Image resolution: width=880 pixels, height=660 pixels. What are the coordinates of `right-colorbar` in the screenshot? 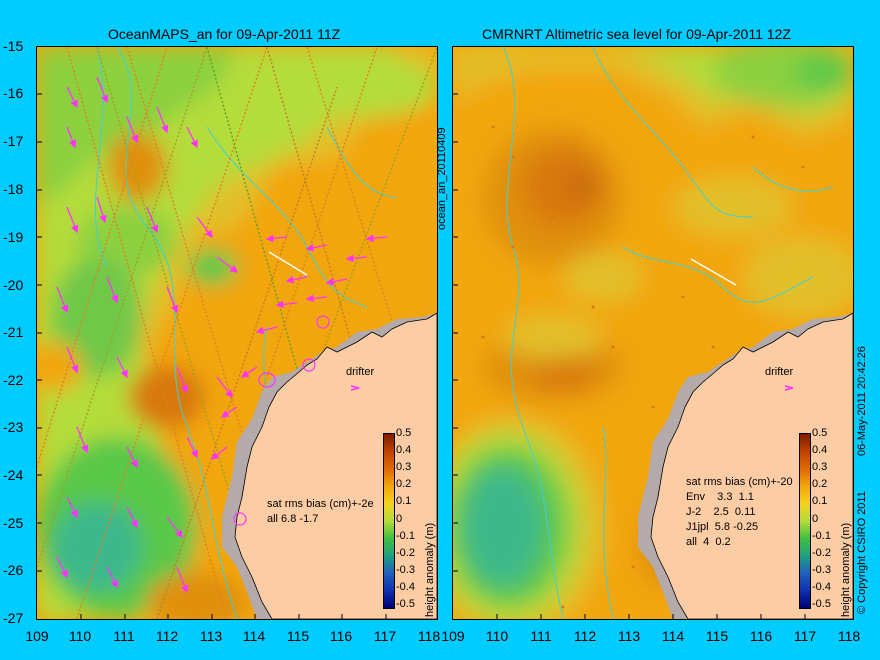 It's located at (805, 521).